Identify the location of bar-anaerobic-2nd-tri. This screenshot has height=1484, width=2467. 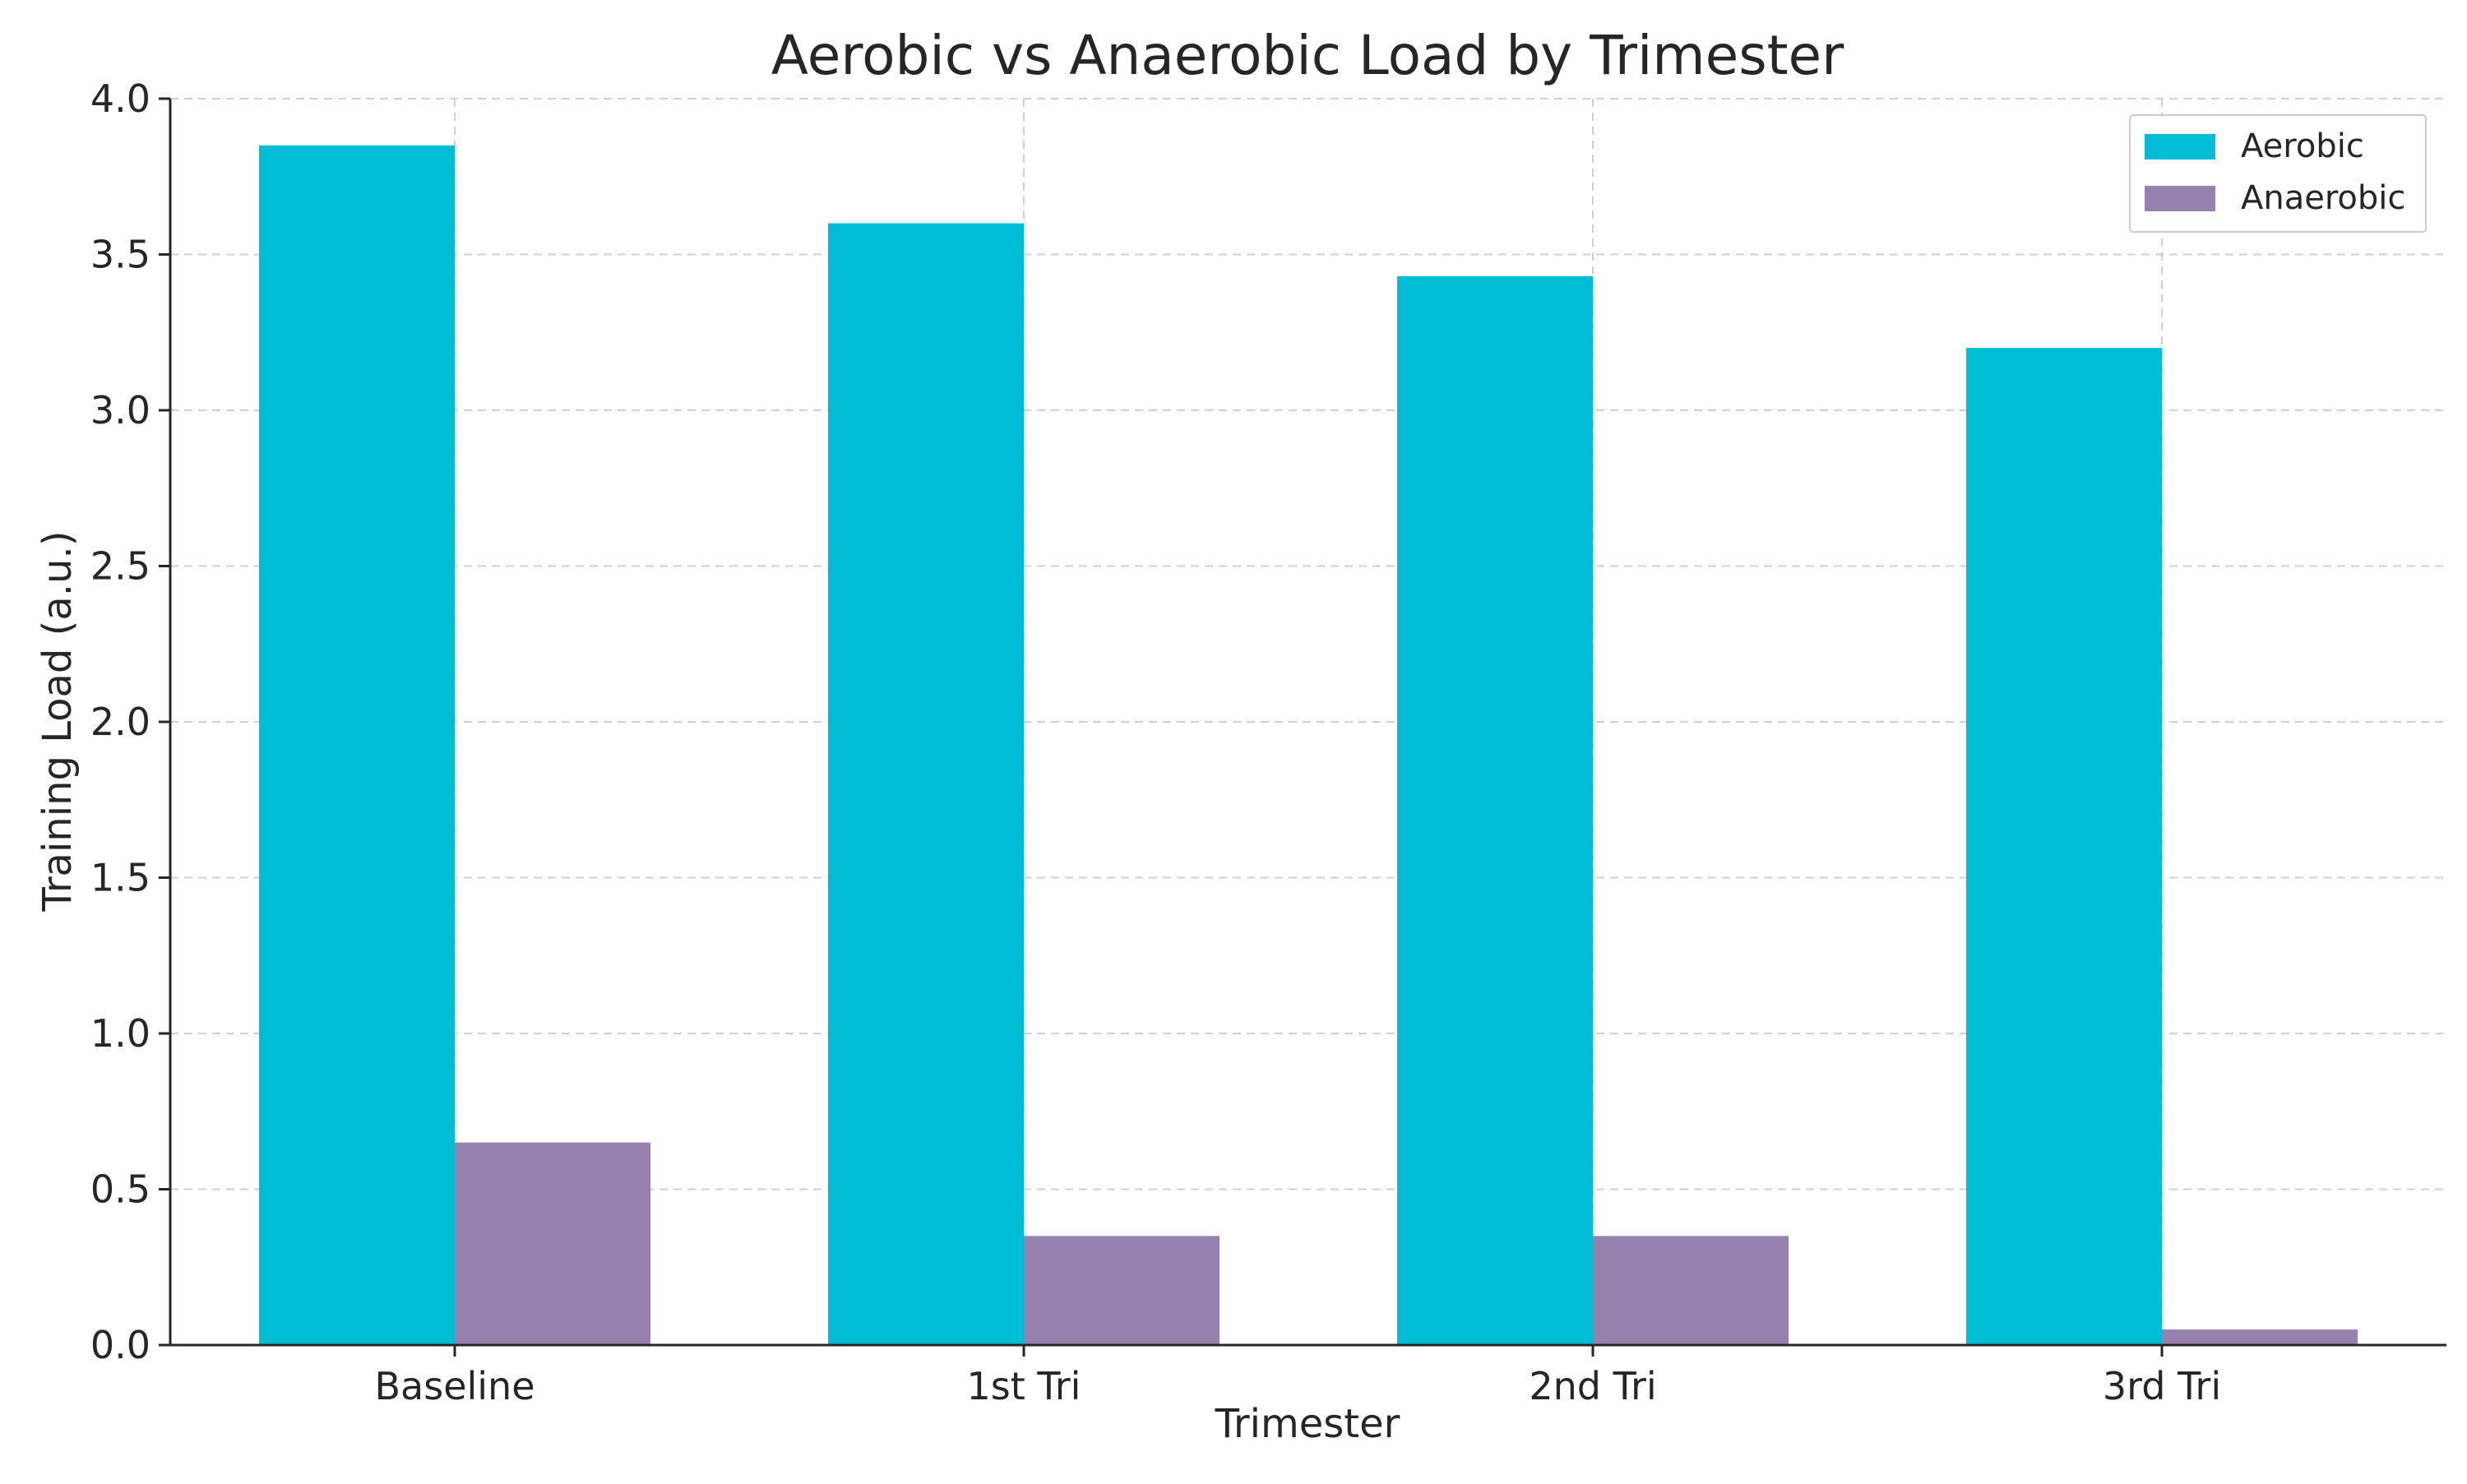
(1691, 1290).